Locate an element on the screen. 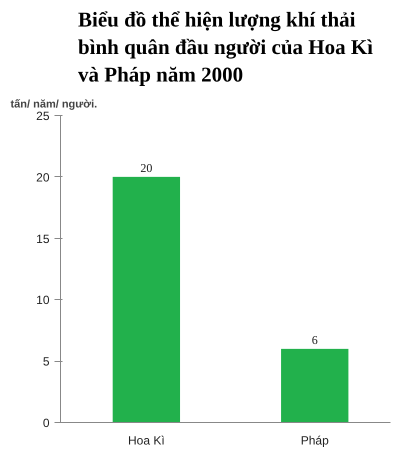  y-tick-label: 20 is located at coordinates (43, 177).